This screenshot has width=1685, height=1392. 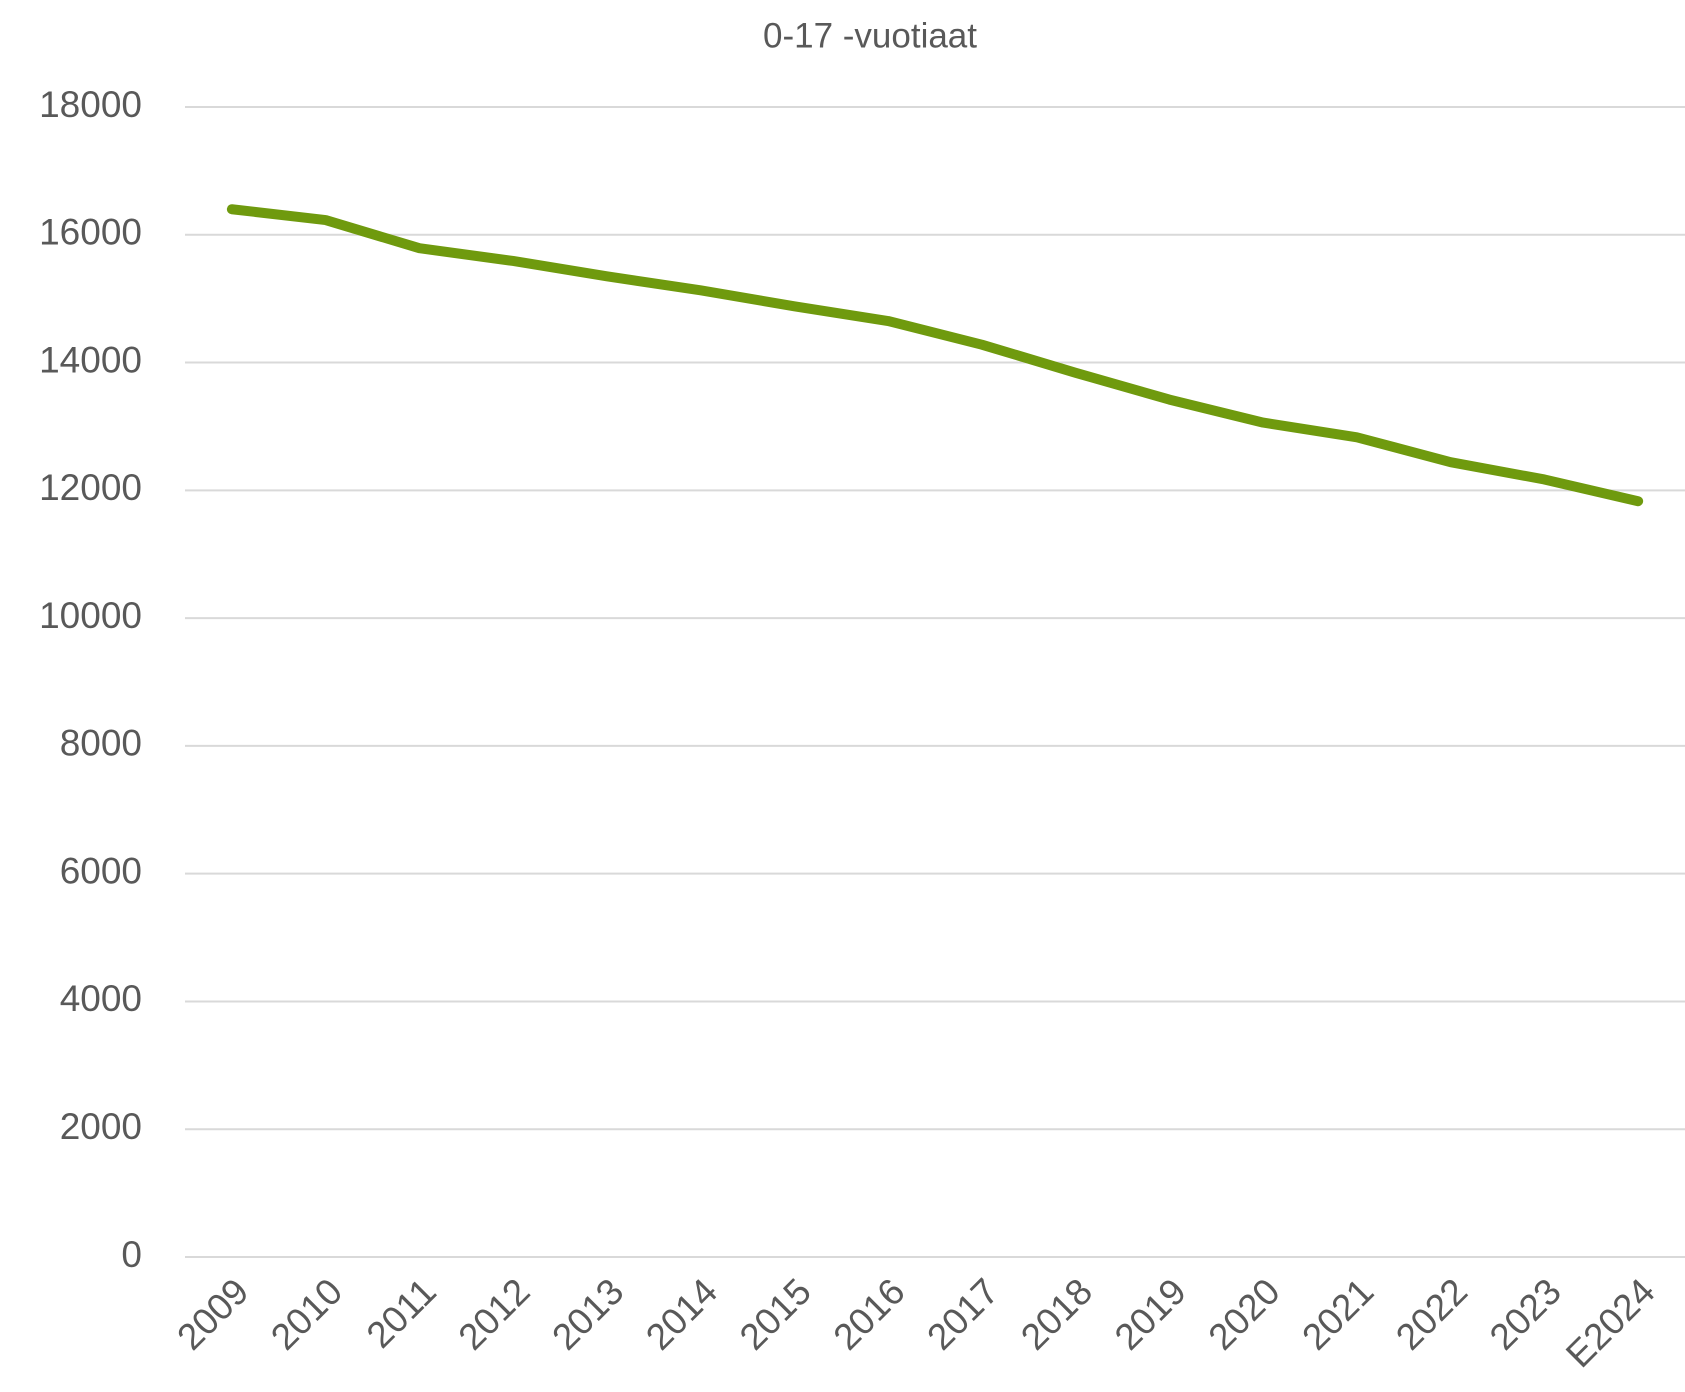 What do you see at coordinates (131, 1254) in the screenshot?
I see `y-tick-label: 0` at bounding box center [131, 1254].